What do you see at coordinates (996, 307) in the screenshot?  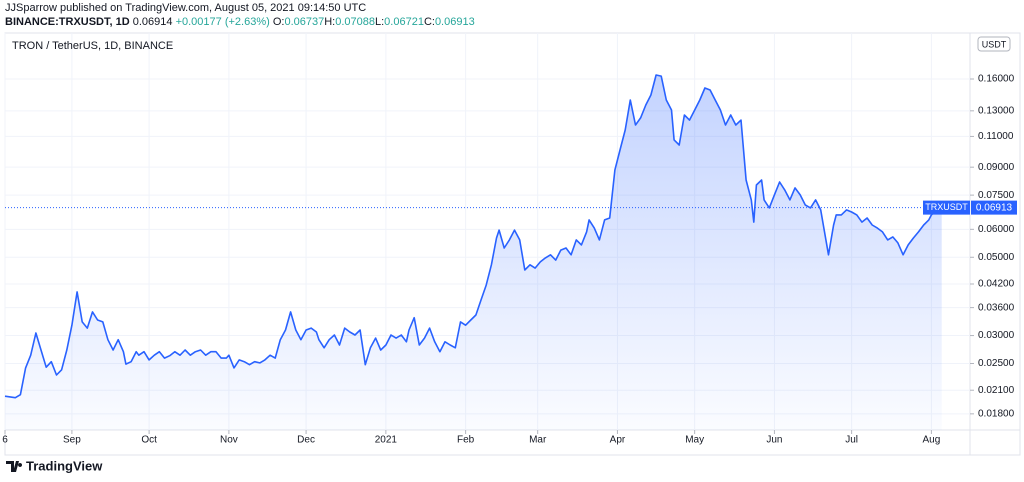 I see `y-tick-label: 0.03600` at bounding box center [996, 307].